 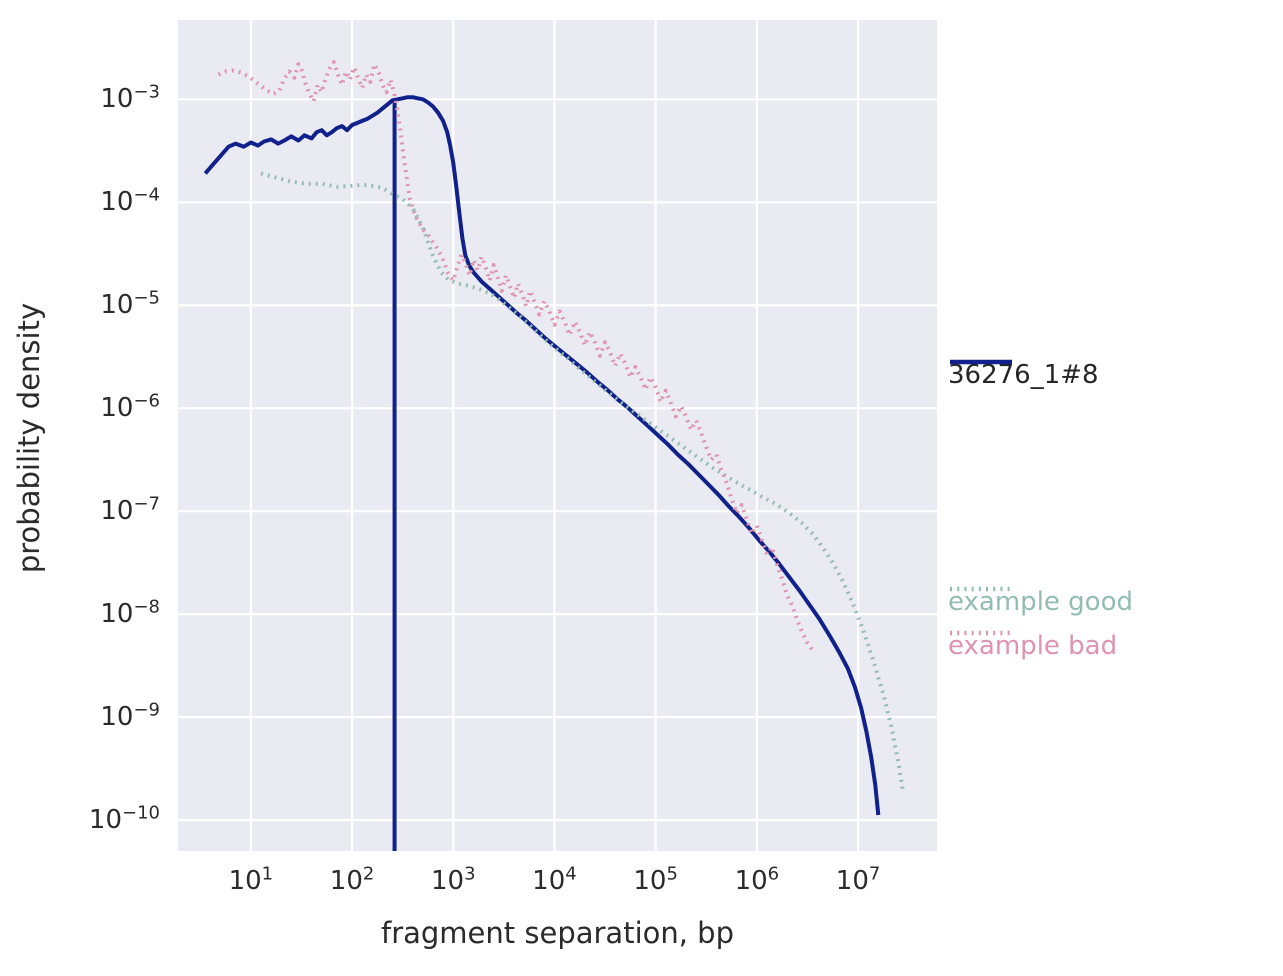 I want to click on legend-label-example-bad: example bad, so click(x=1033, y=646).